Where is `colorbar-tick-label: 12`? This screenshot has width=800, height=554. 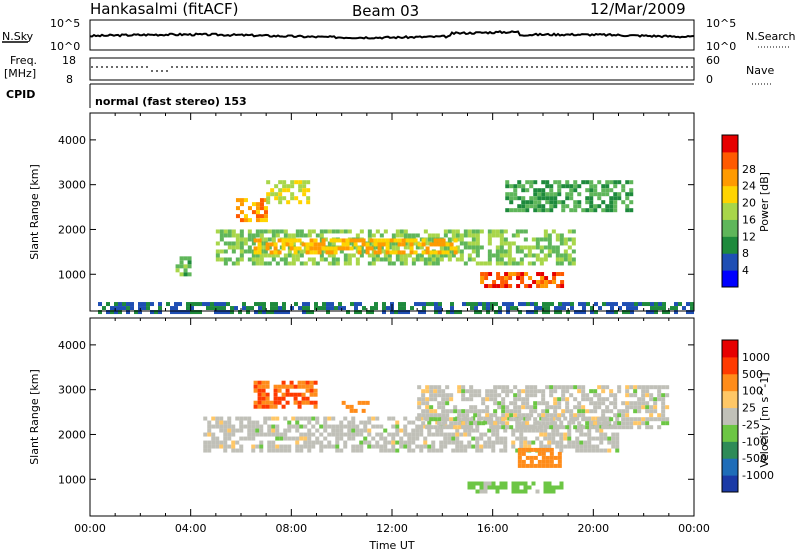 colorbar-tick-label: 12 is located at coordinates (749, 236).